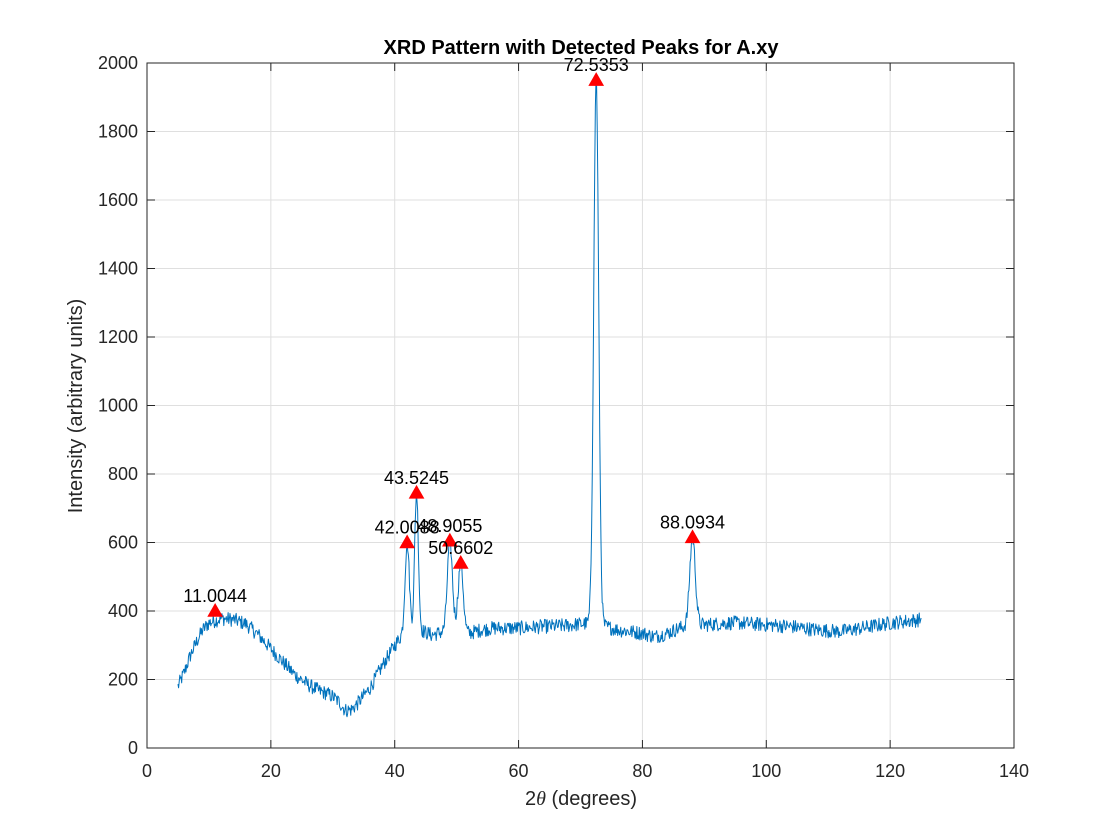  Describe the element at coordinates (76, 406) in the screenshot. I see `y-axis-label: Intensity (arbitrary units)` at that location.